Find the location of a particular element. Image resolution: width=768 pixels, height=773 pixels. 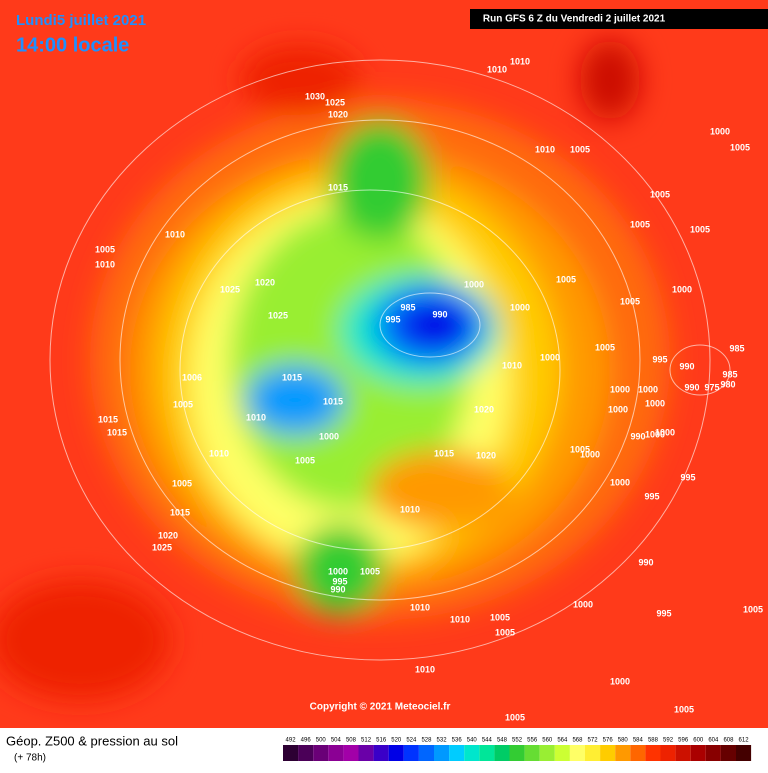

colorbar-label: 556 is located at coordinates (532, 741).